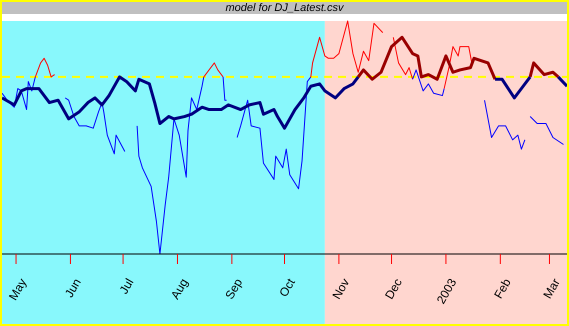 The image size is (569, 326). What do you see at coordinates (73, 288) in the screenshot?
I see `x-tick-label: Jun` at bounding box center [73, 288].